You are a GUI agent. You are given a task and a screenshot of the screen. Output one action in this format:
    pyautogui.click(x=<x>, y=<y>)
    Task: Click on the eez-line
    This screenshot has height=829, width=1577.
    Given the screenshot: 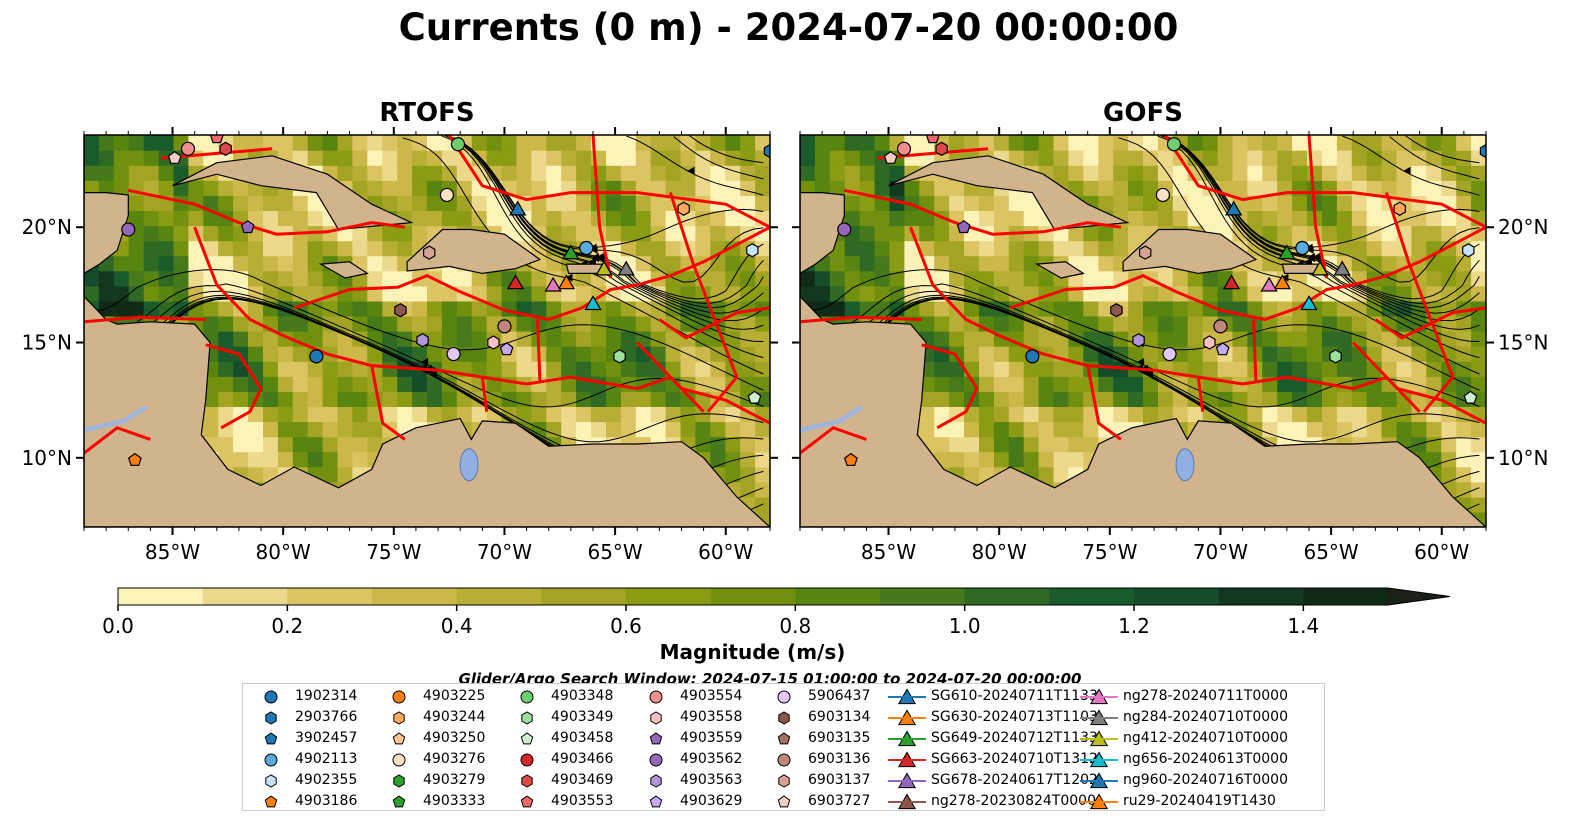 What is the action you would take?
    pyautogui.click(x=1430, y=323)
    